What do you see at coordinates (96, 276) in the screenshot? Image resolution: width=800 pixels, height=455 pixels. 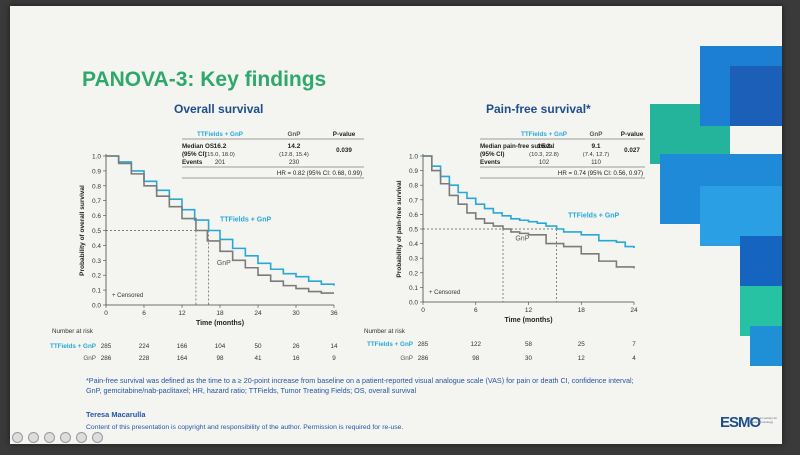 I see `os-y-tick-label: 0.2` at bounding box center [96, 276].